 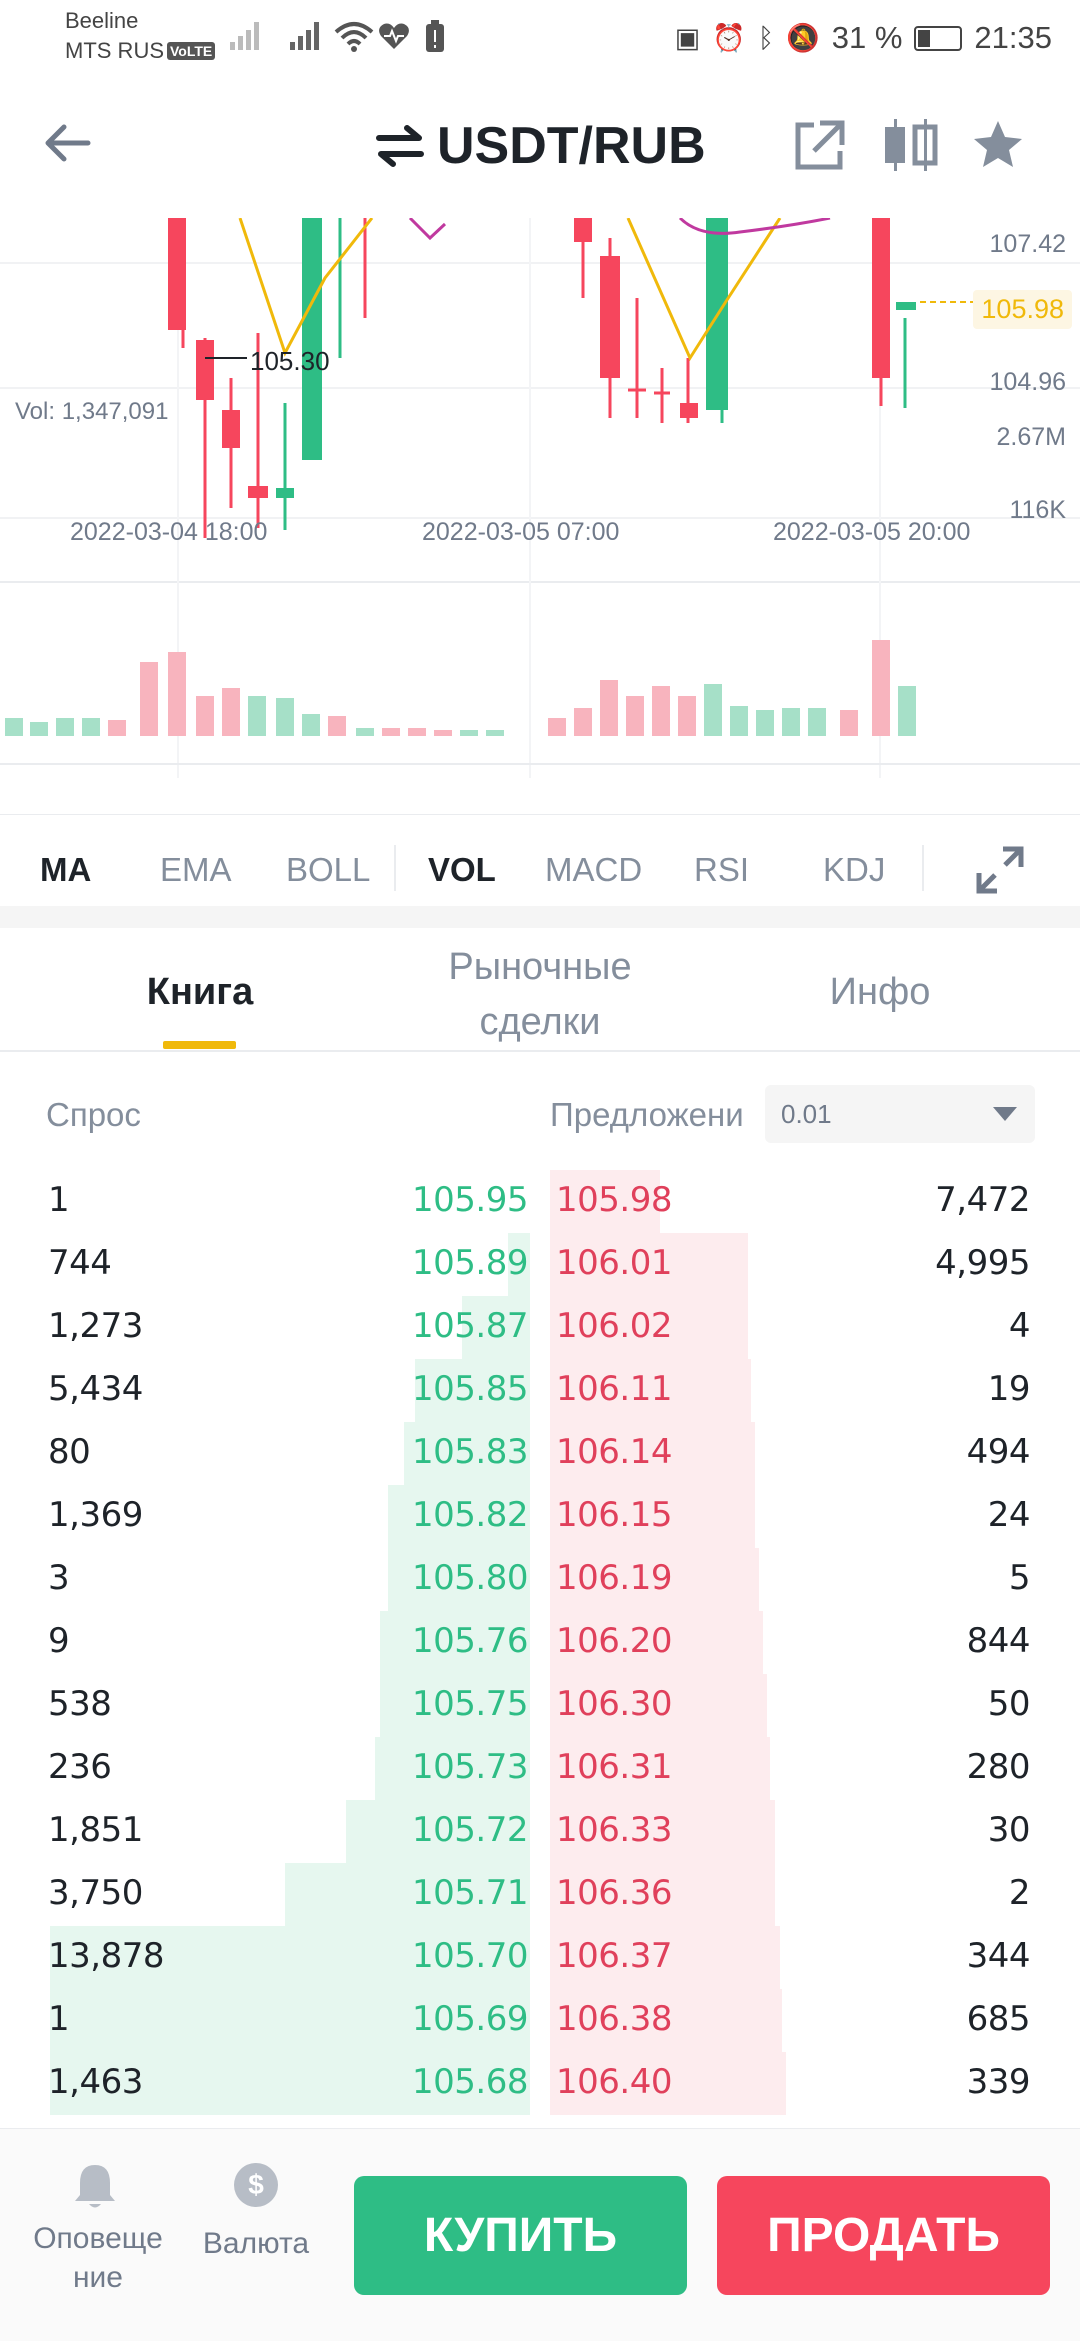 What do you see at coordinates (540, 146) in the screenshot?
I see `pair-selector: USDT/RUB` at bounding box center [540, 146].